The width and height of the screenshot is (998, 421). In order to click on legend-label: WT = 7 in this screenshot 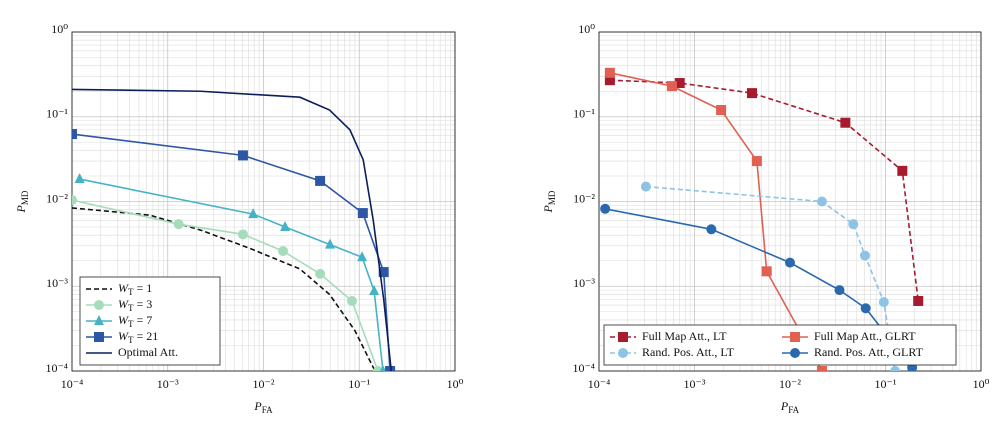, I will do `click(135, 321)`.